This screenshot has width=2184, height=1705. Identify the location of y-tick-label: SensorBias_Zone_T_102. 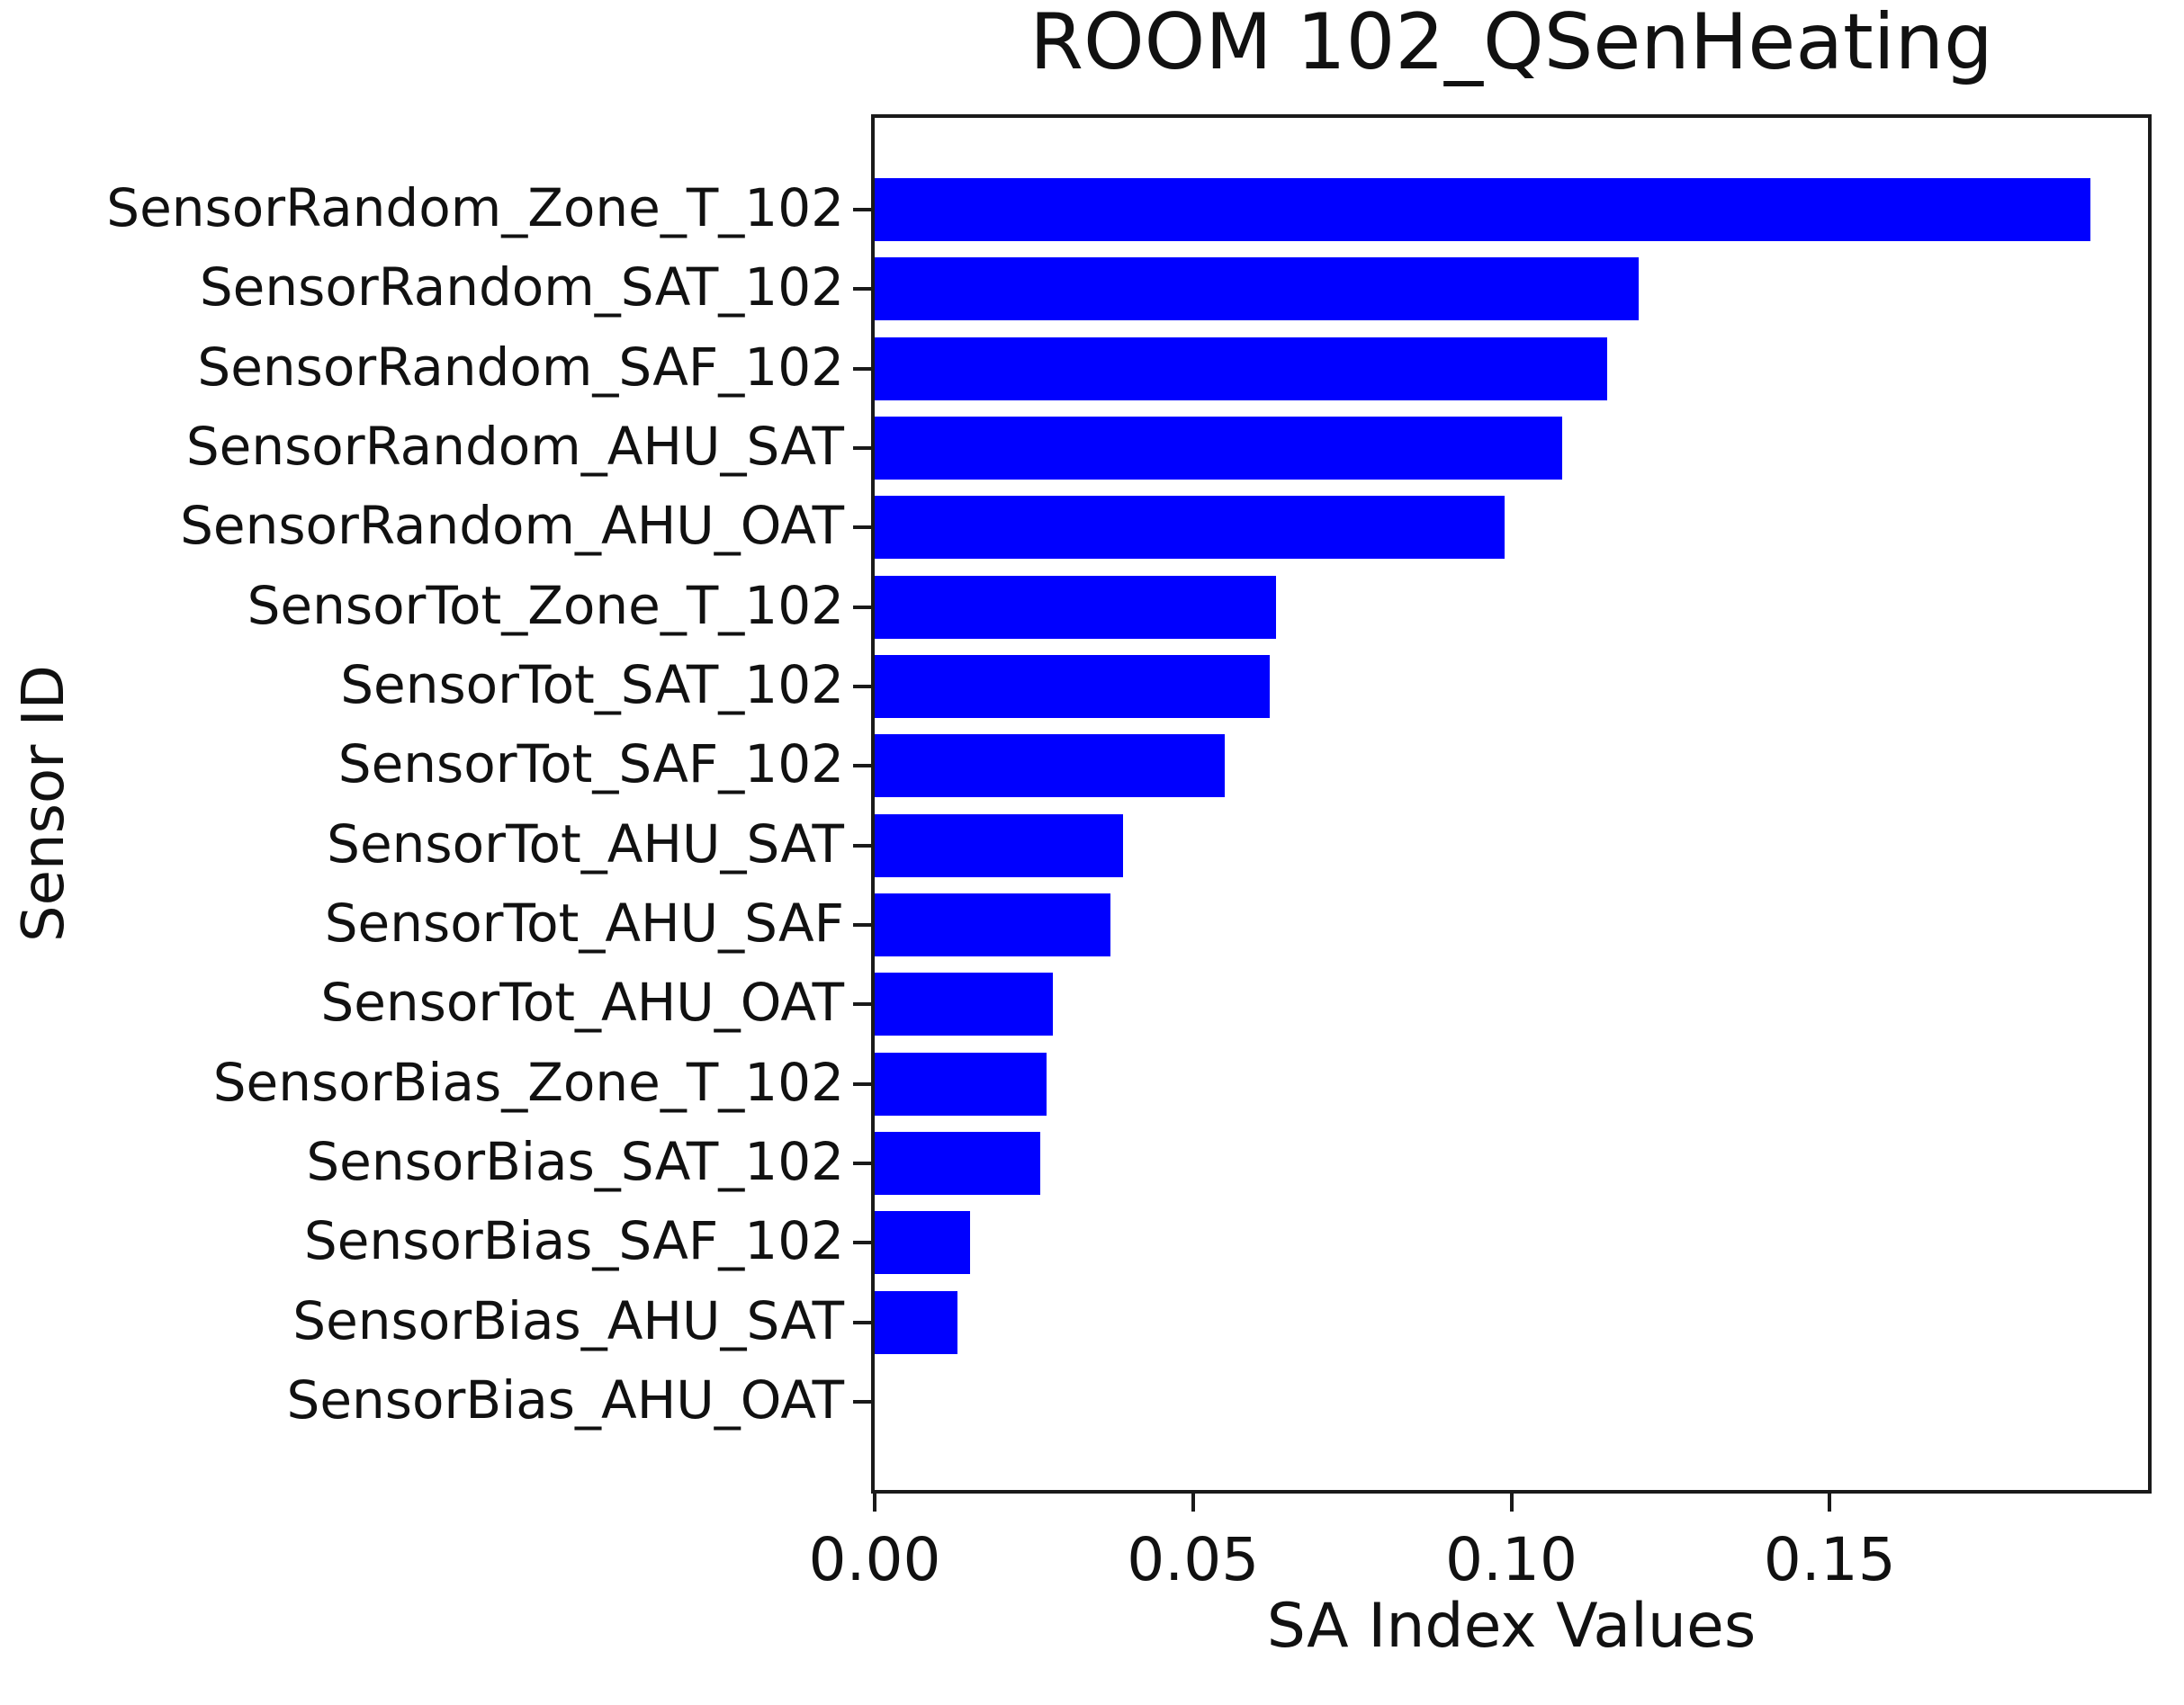
(528, 1082).